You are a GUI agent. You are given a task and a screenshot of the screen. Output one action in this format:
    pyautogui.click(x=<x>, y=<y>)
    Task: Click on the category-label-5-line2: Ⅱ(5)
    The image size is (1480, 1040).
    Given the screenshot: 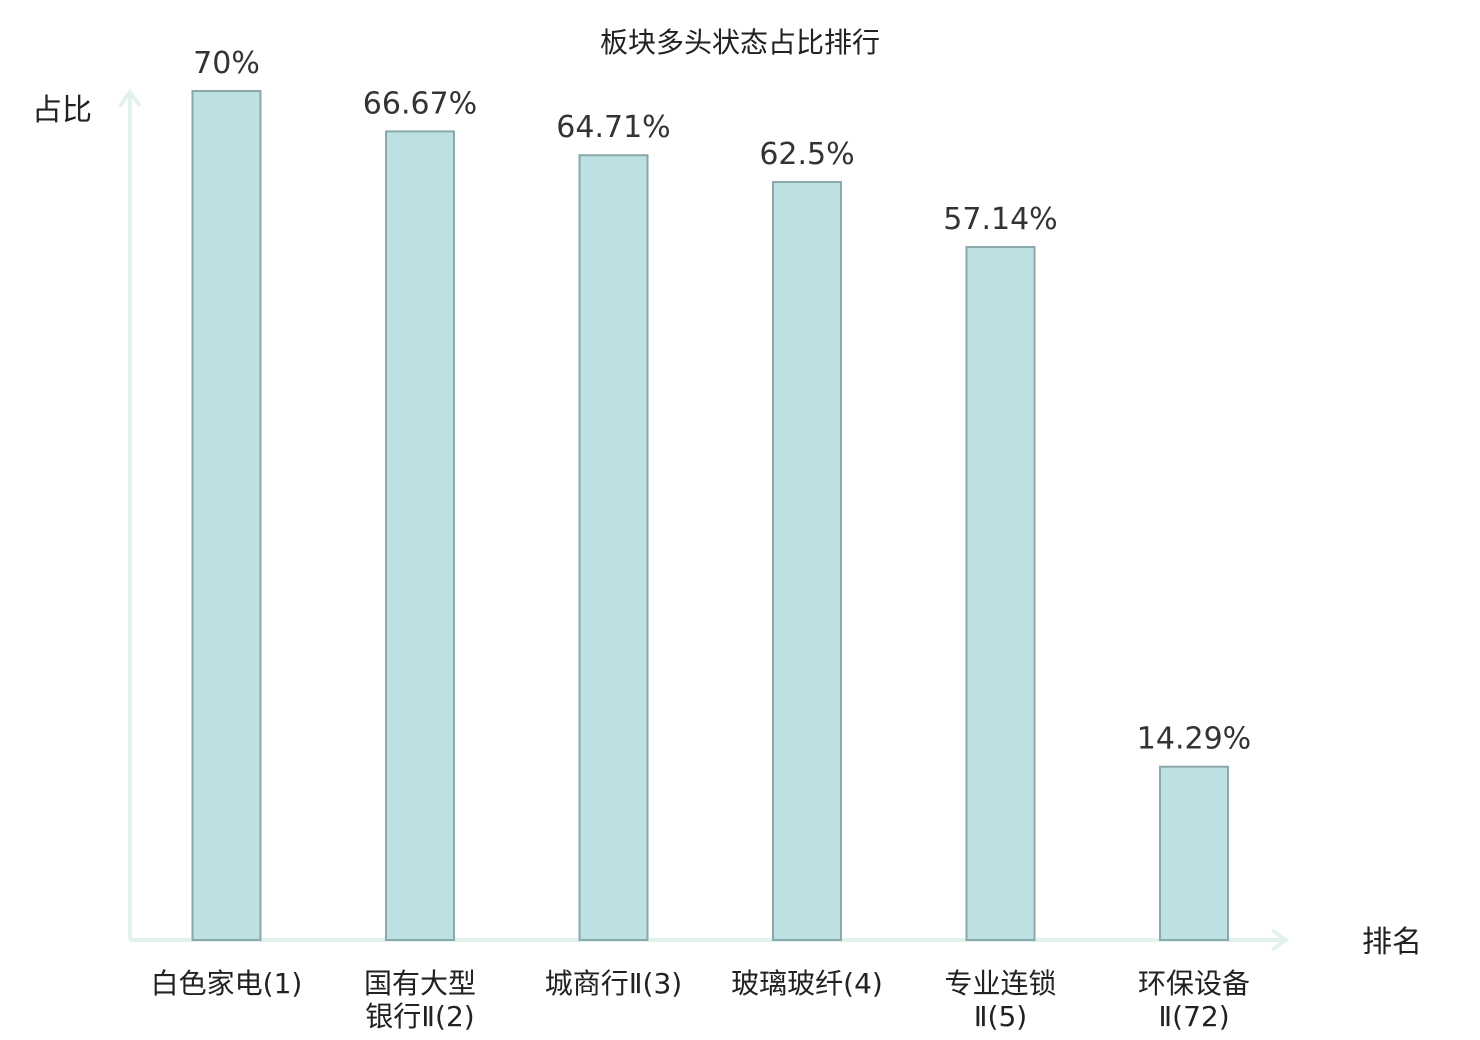 What is the action you would take?
    pyautogui.click(x=1000, y=1016)
    